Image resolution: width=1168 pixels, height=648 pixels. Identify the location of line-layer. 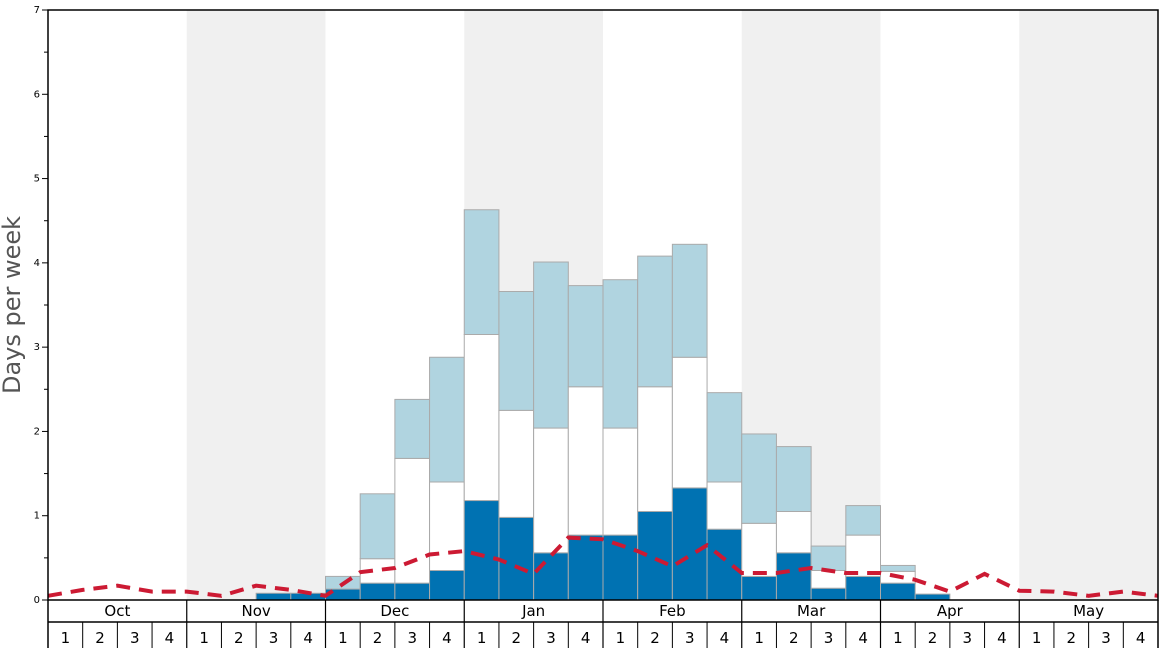
(603, 566).